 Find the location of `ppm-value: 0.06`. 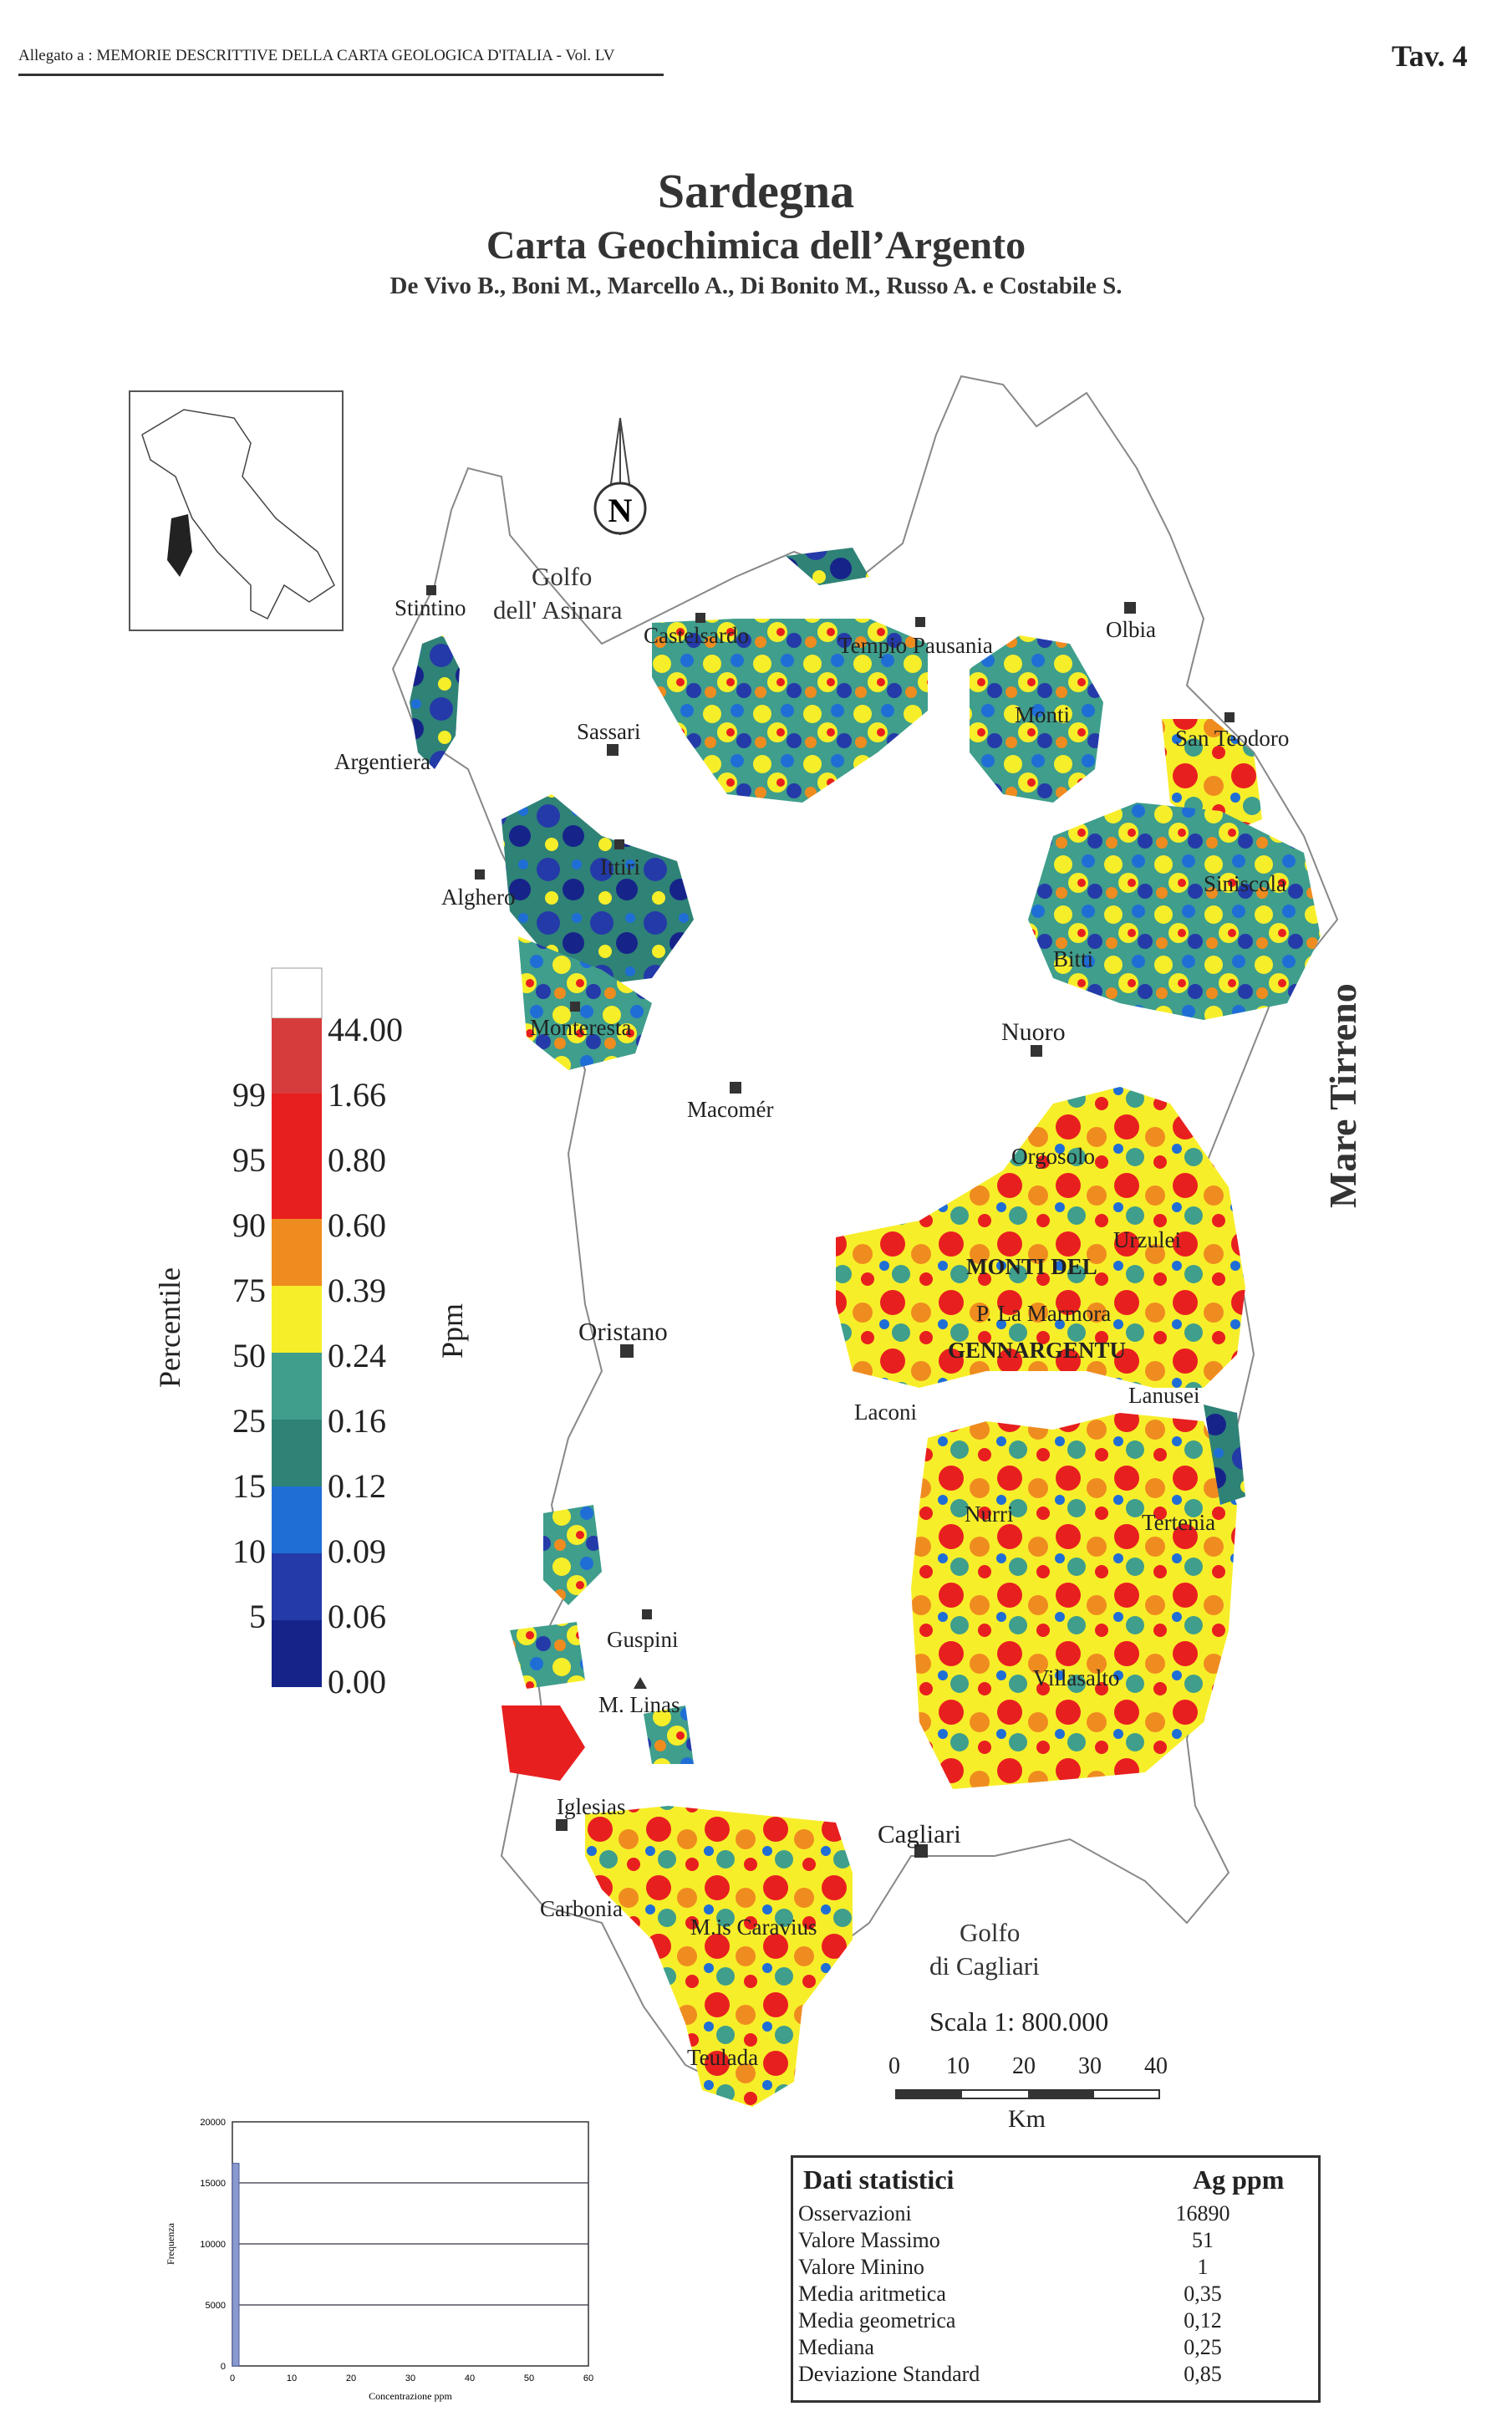

ppm-value: 0.06 is located at coordinates (357, 1616).